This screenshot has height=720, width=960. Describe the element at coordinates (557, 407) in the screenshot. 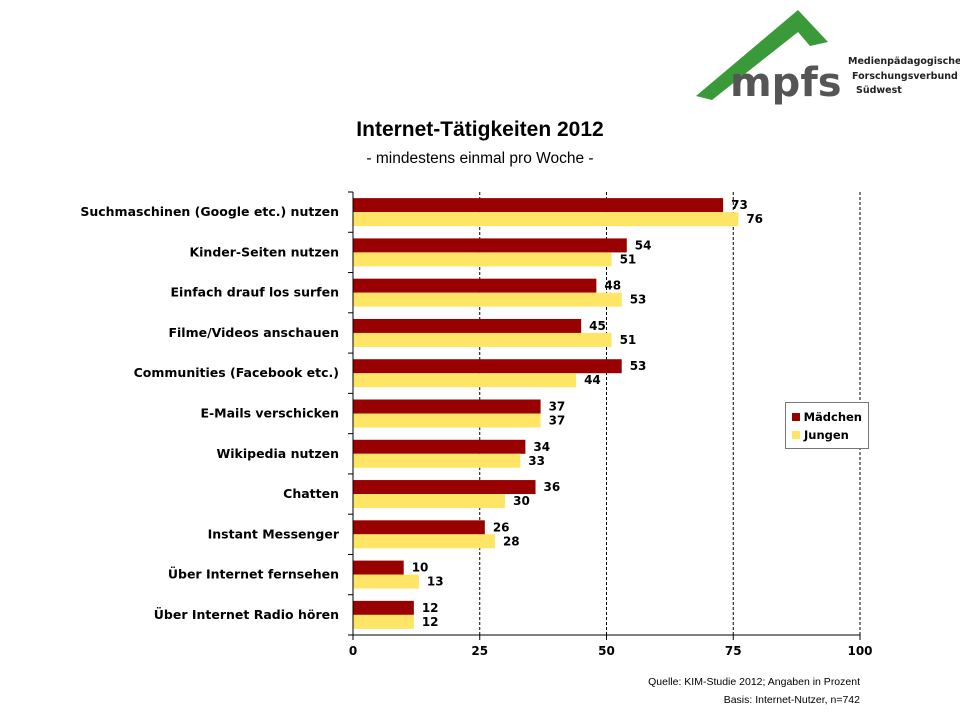

I see `data-label-maedchen-5: 37` at that location.